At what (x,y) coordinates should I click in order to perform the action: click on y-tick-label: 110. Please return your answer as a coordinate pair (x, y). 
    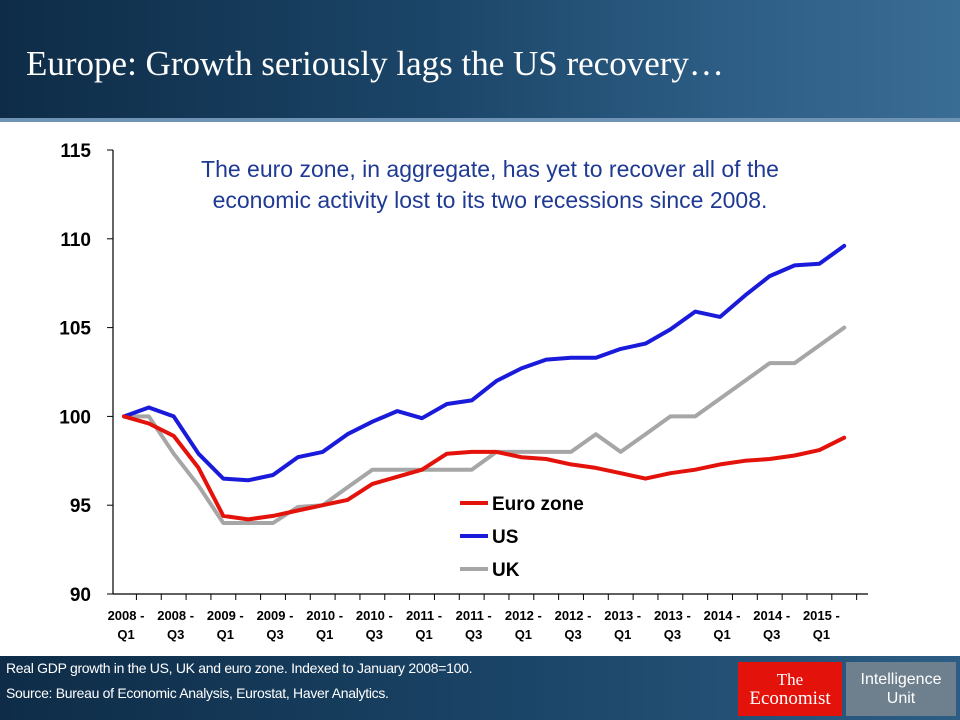
    Looking at the image, I should click on (75, 240).